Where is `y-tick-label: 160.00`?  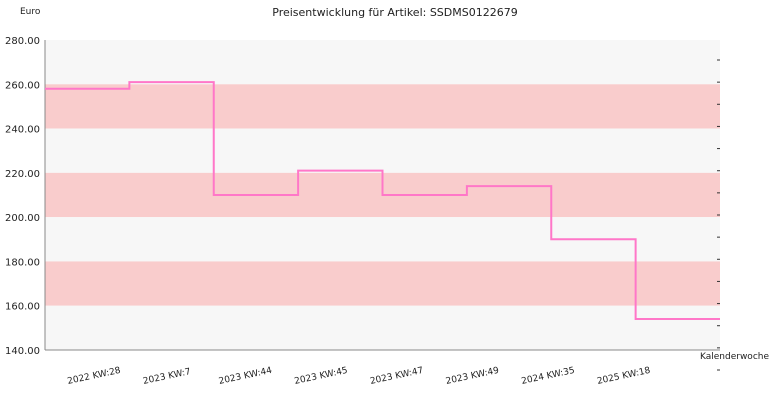
y-tick-label: 160.00 is located at coordinates (22, 307).